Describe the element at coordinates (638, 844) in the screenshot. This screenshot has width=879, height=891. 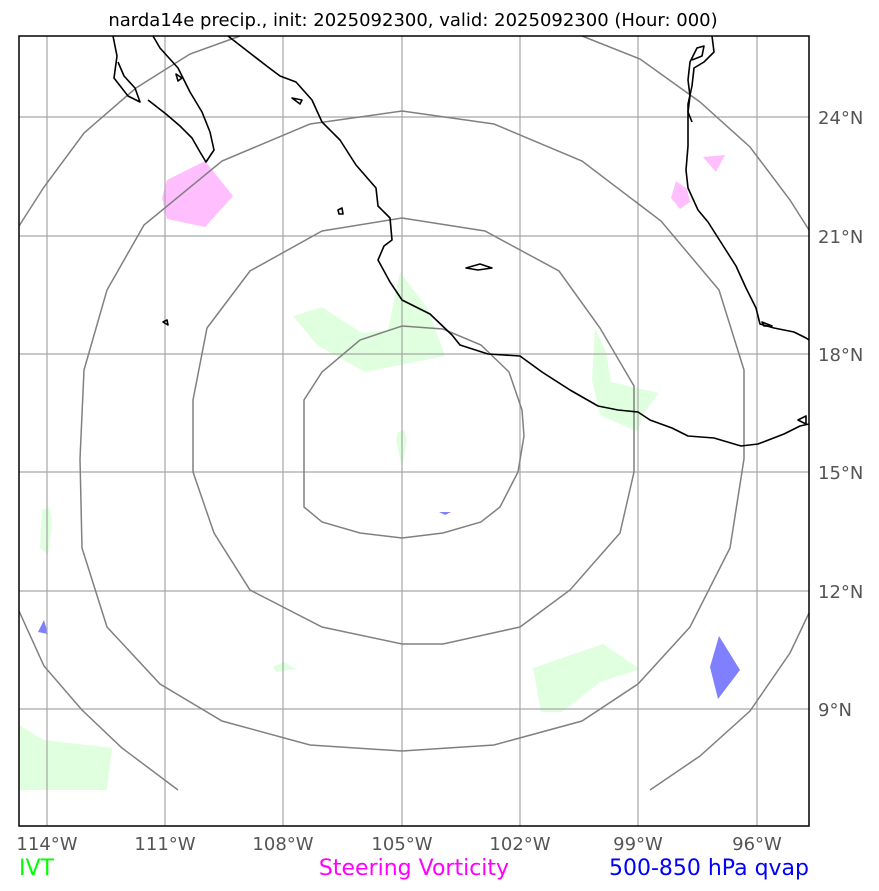
I see `x-tick-label: 99°W` at that location.